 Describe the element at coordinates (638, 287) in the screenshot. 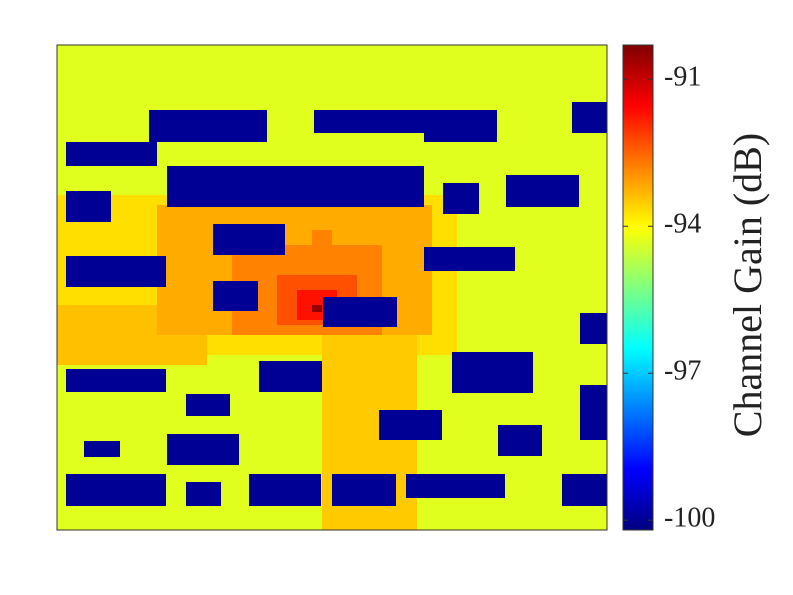

I see `colorbar` at that location.